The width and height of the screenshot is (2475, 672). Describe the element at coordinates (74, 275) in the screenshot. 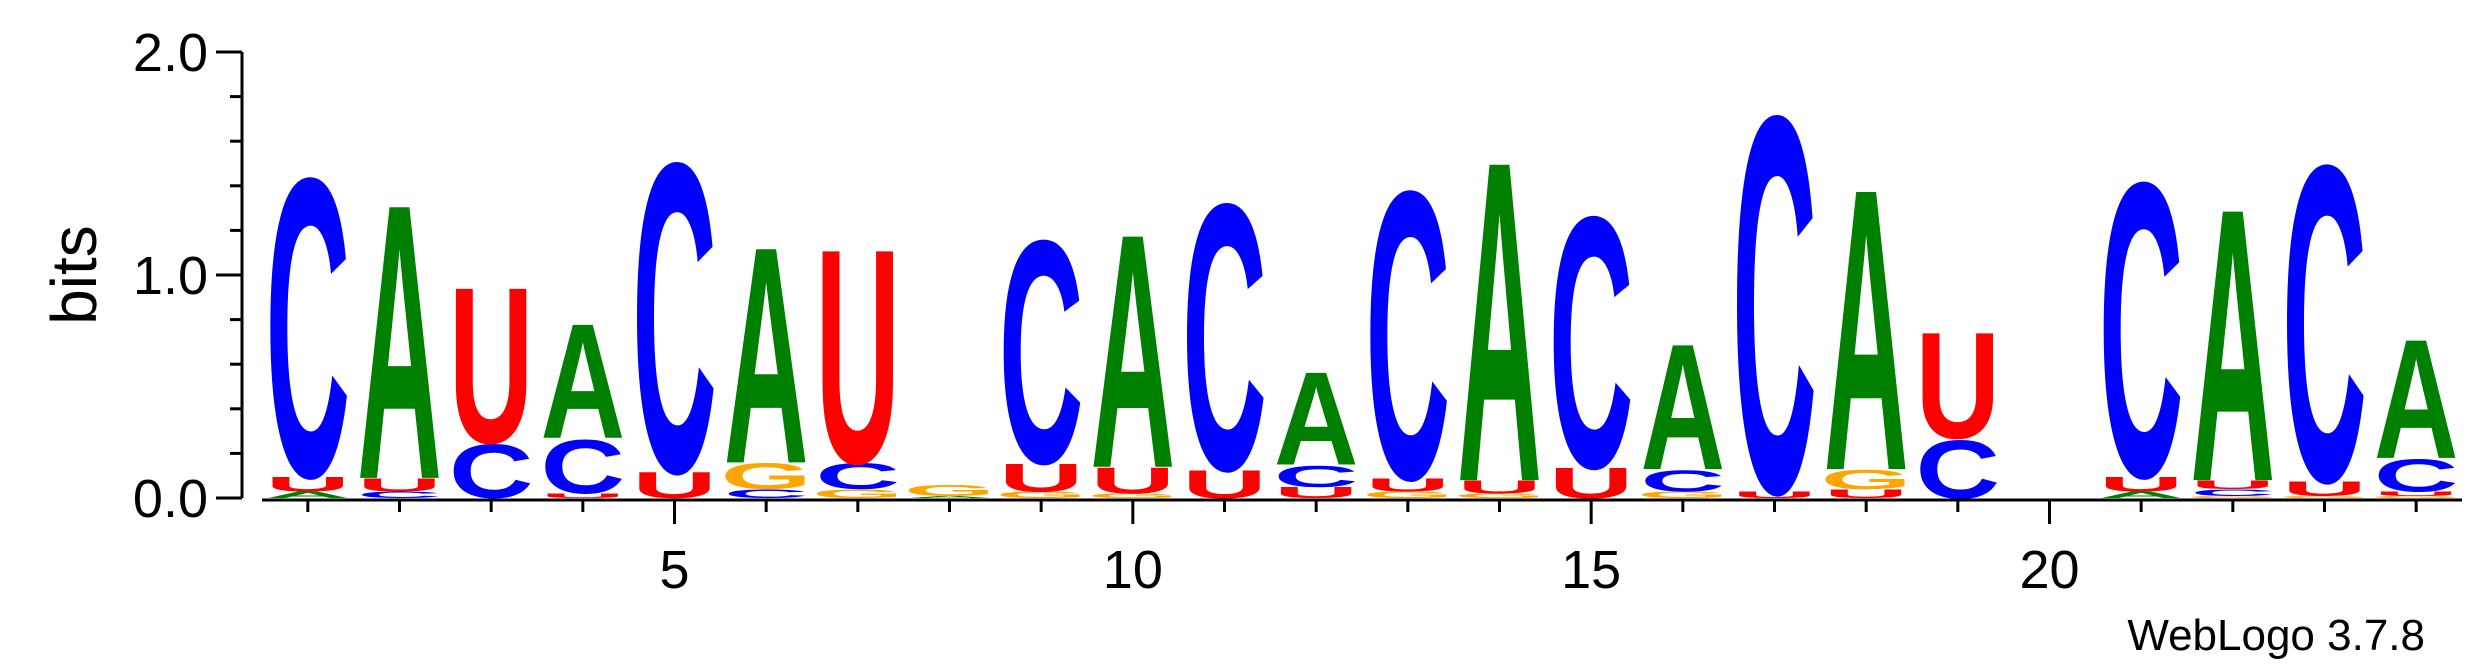

I see `y-axis-title: bits` at that location.